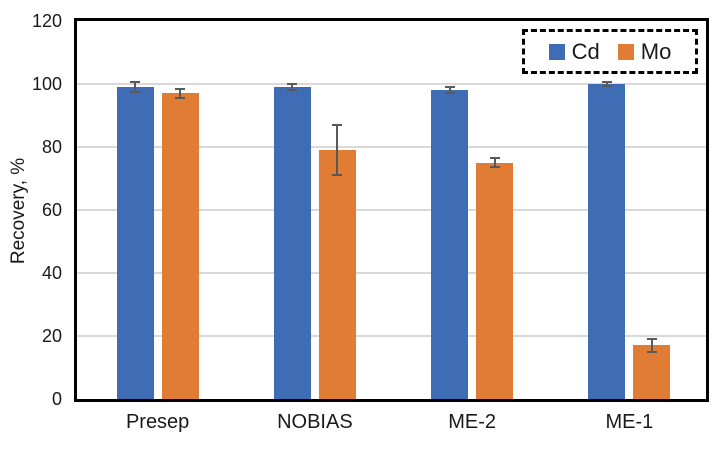 This screenshot has width=721, height=453. Describe the element at coordinates (135, 243) in the screenshot. I see `bar-cd-presep` at that location.